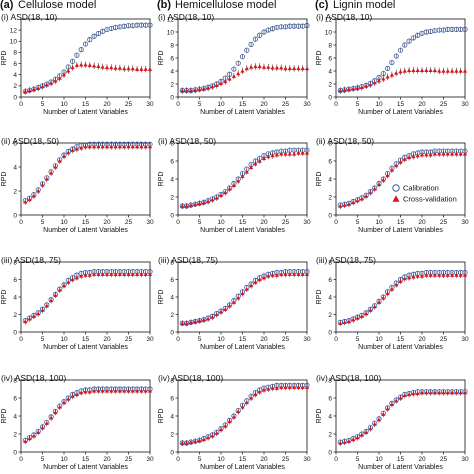 The width and height of the screenshot is (474, 474). What do you see at coordinates (336, 104) in the screenshot?
I see `x-tick-label: 0` at bounding box center [336, 104].